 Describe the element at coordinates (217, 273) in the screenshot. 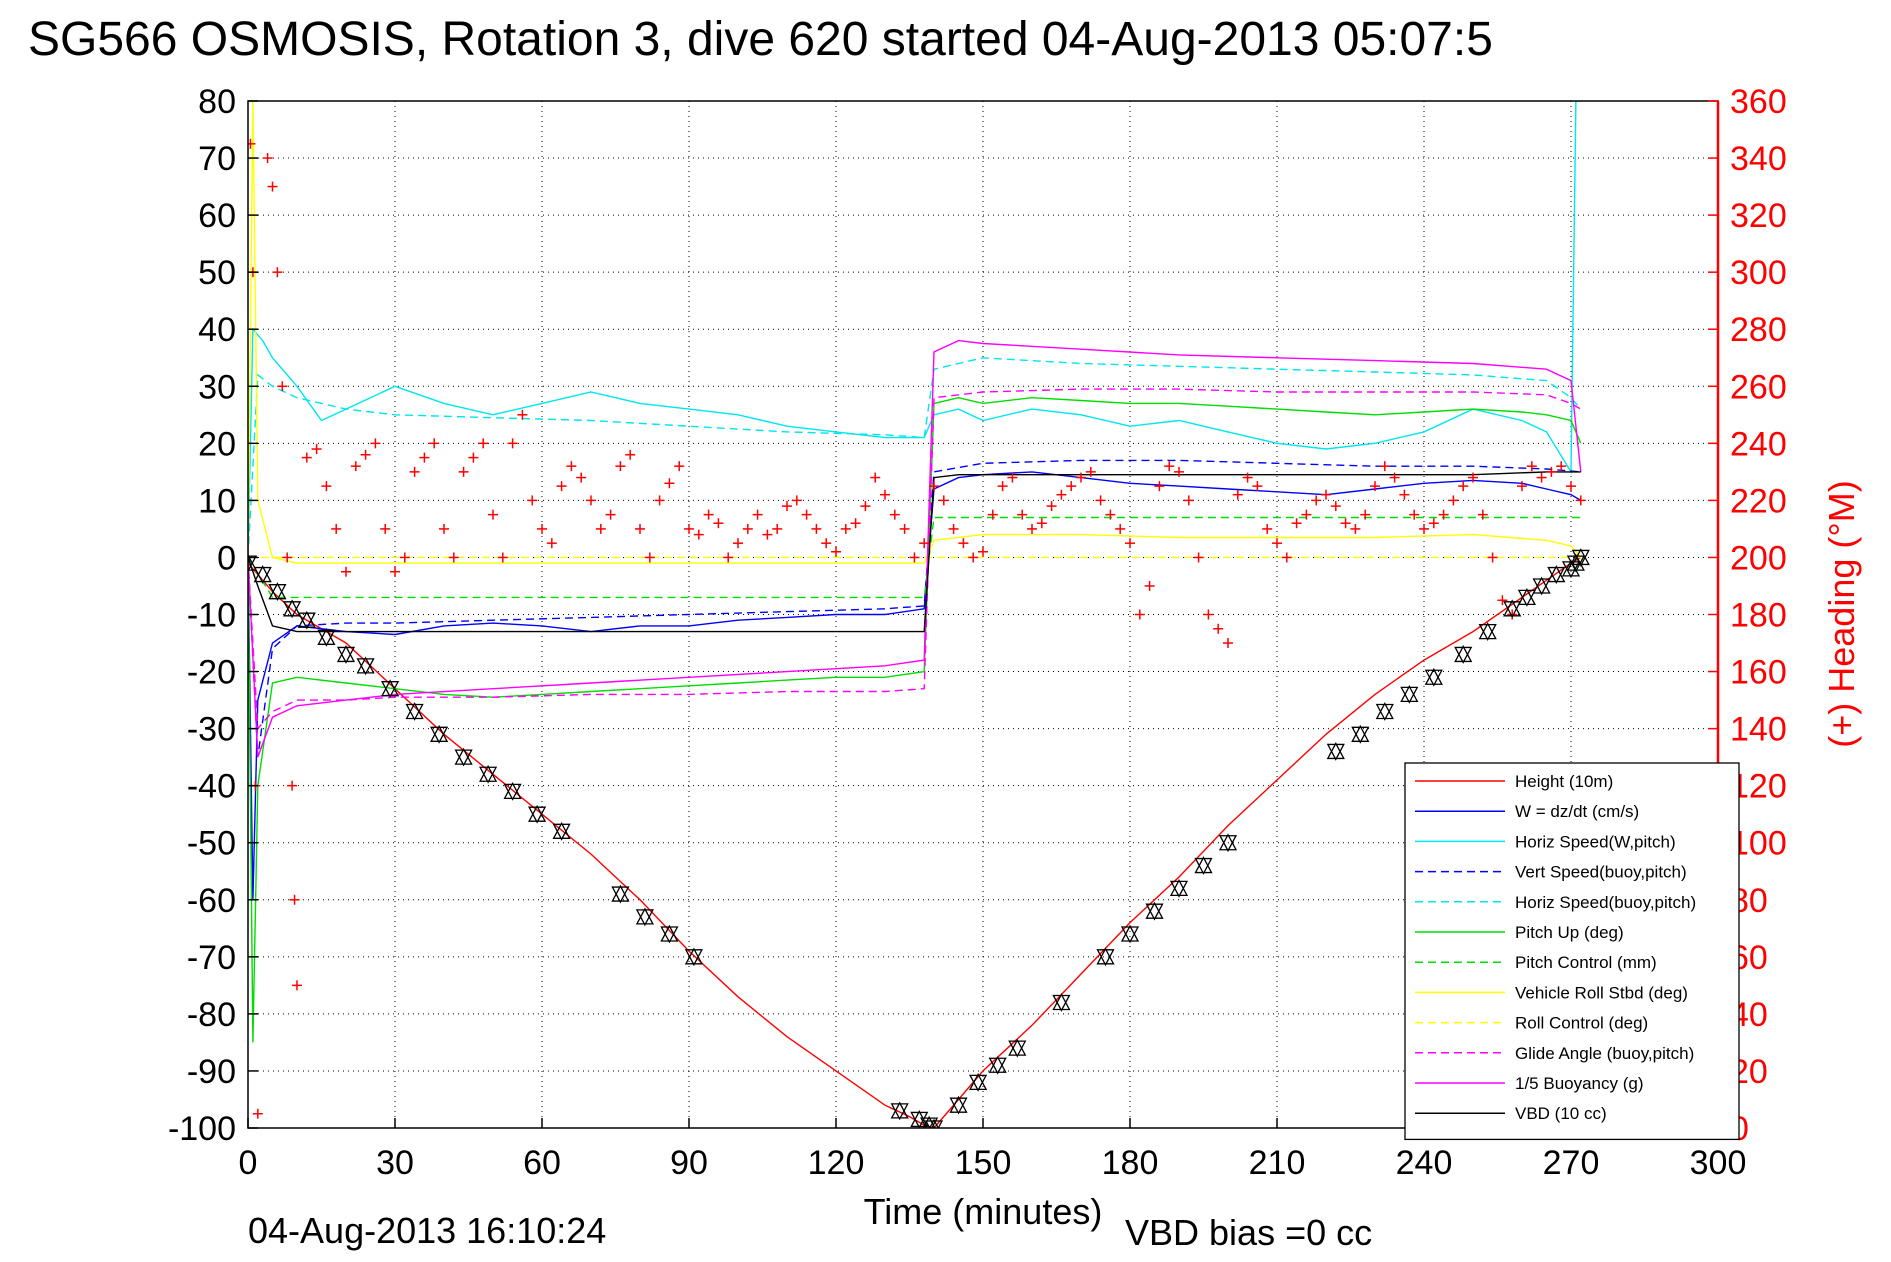

I see `y-tick-label: 50` at that location.